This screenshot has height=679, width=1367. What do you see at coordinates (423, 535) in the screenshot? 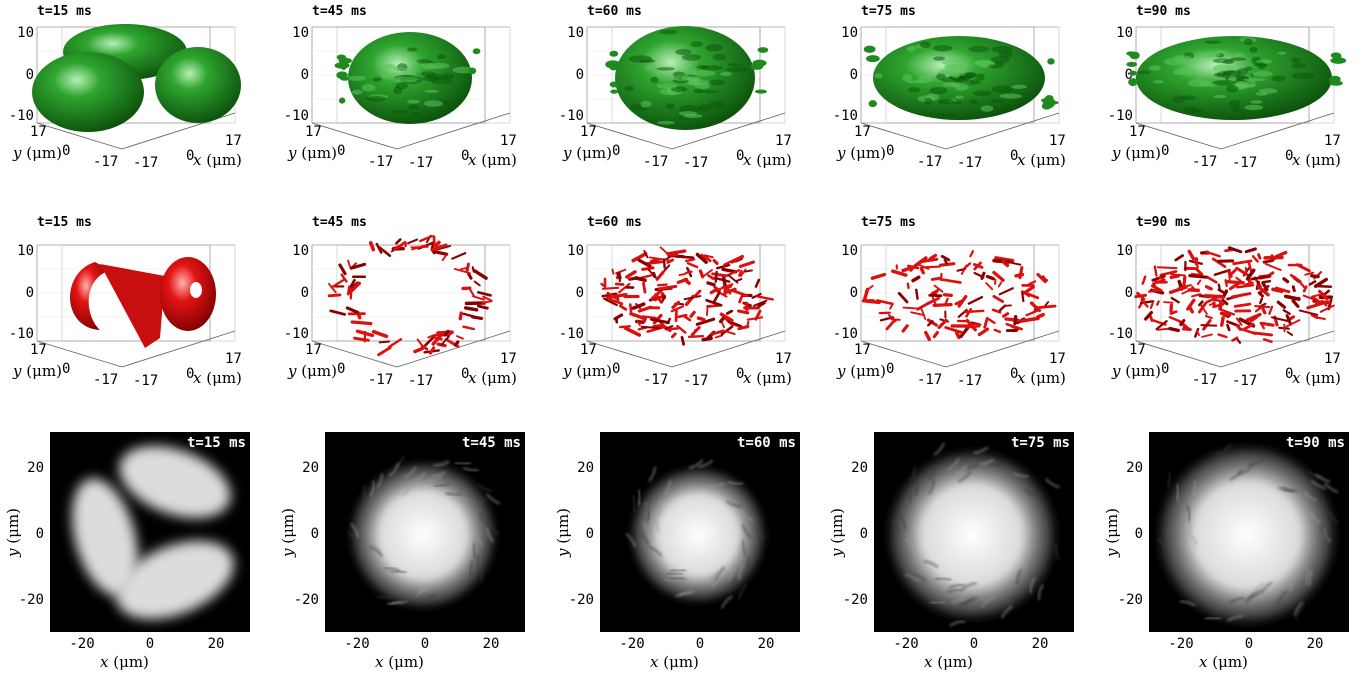
I see `condensate-cloud` at bounding box center [423, 535].